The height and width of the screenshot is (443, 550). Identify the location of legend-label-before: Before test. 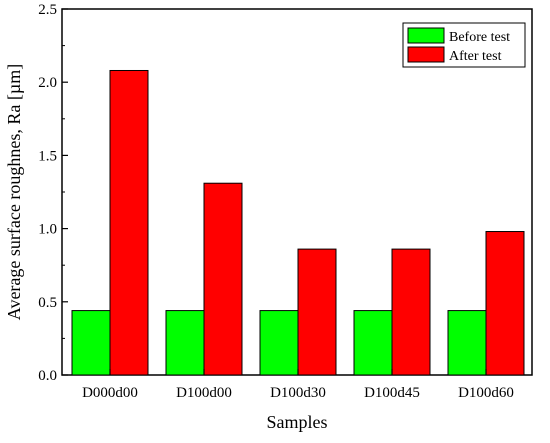
(479, 37).